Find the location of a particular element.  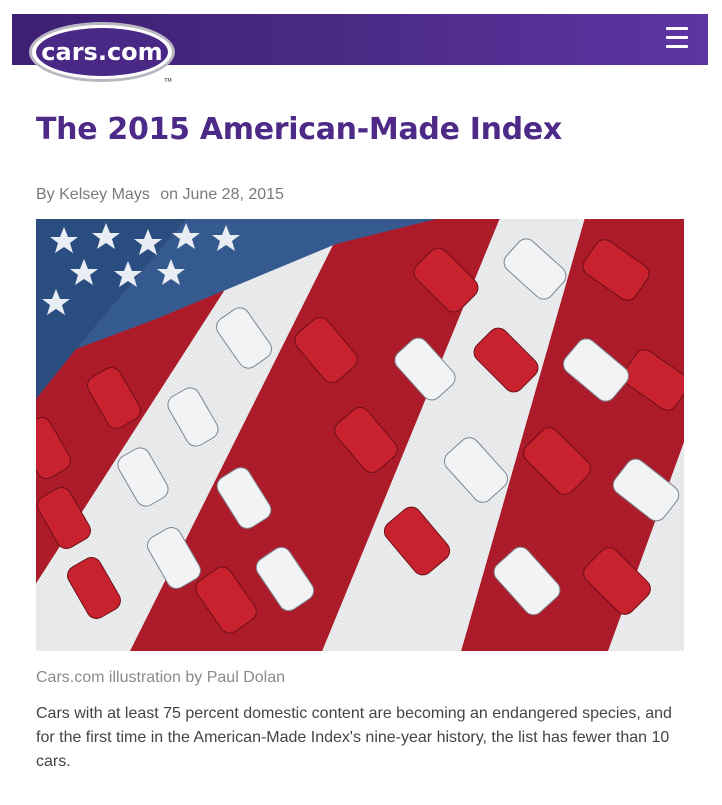

date-prefix: on is located at coordinates (169, 194).